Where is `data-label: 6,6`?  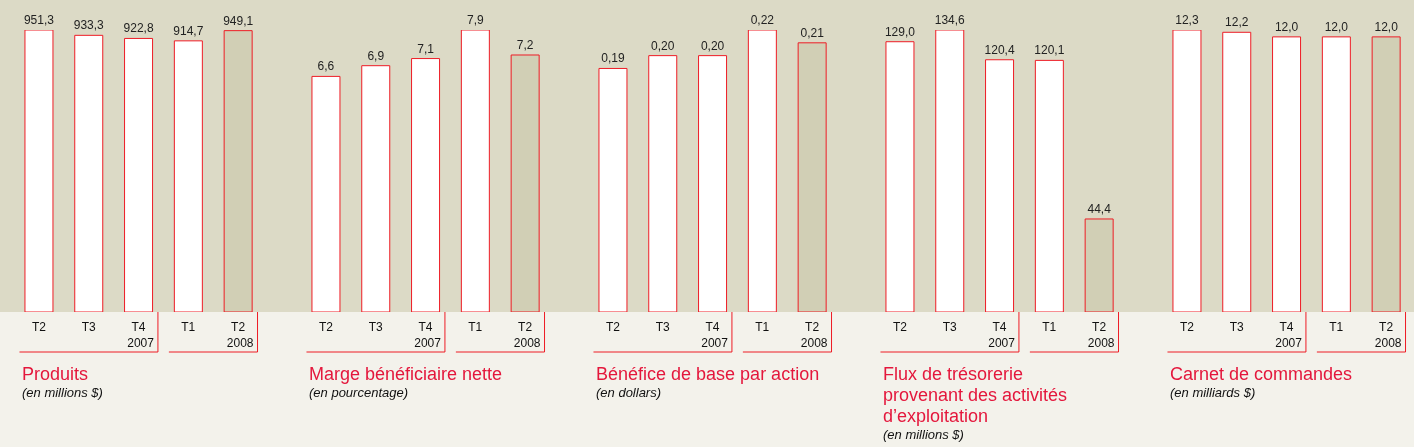 data-label: 6,6 is located at coordinates (326, 66).